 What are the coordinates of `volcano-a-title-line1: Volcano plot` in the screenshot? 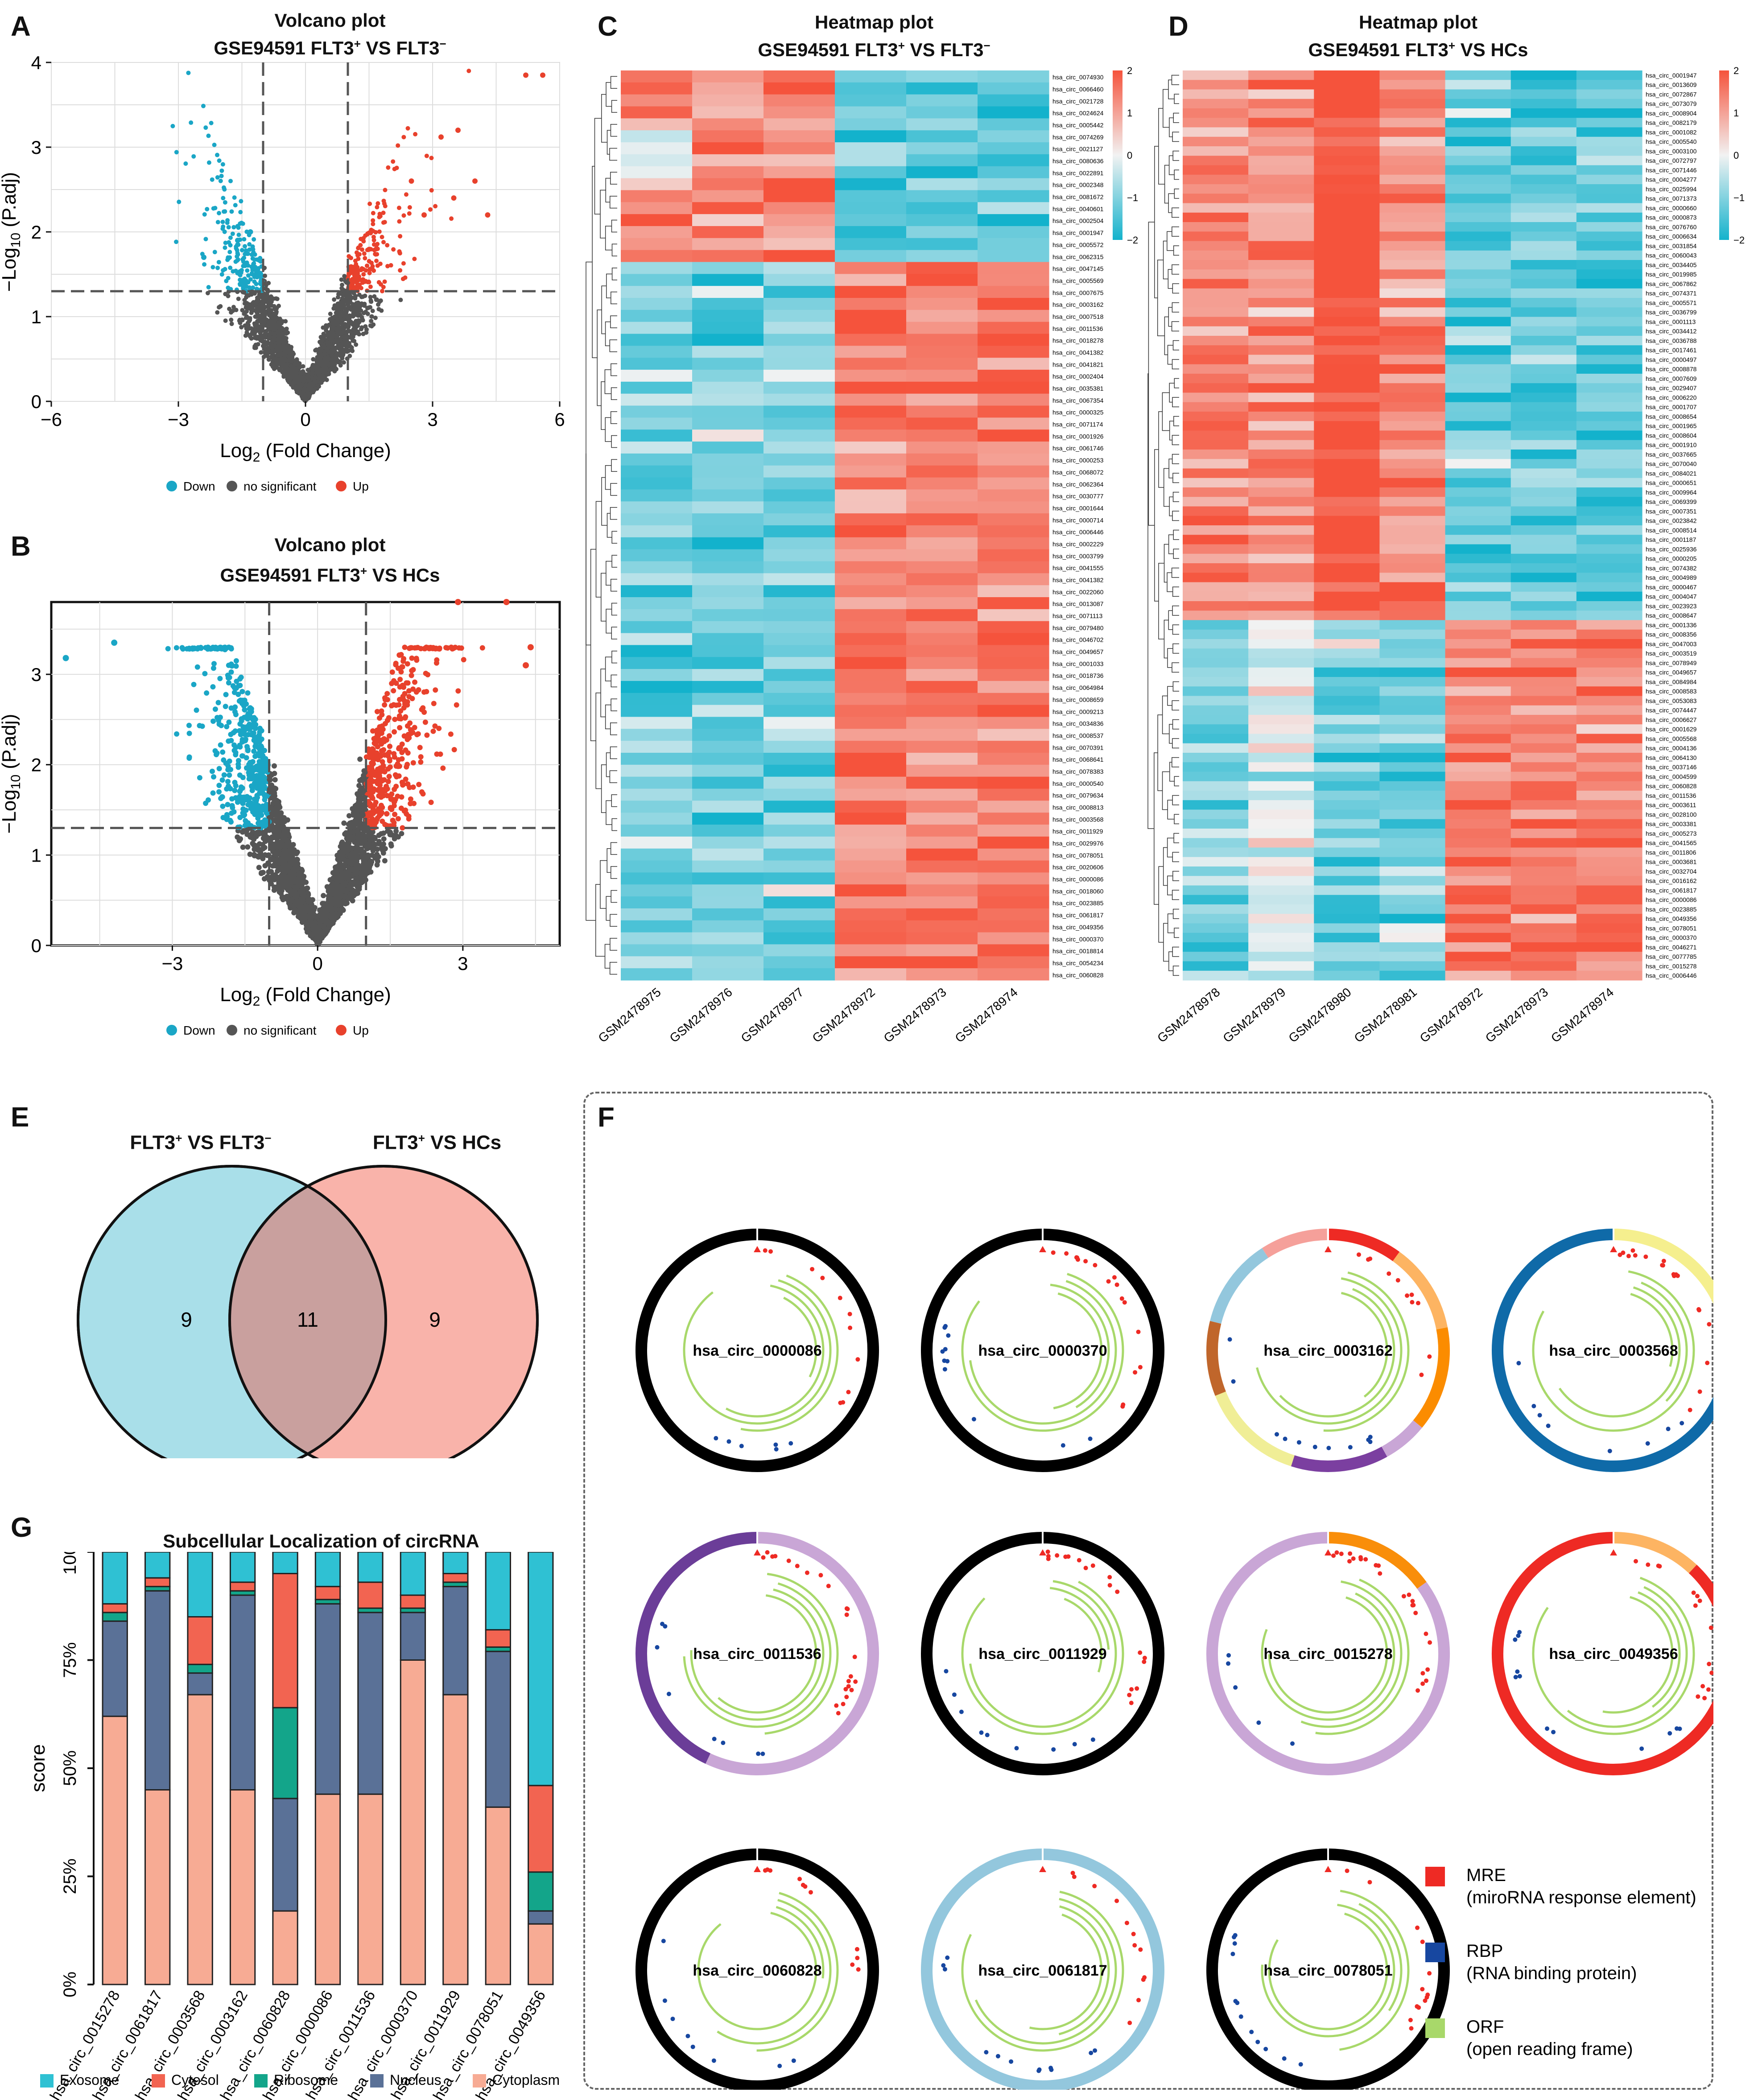 It's located at (330, 20).